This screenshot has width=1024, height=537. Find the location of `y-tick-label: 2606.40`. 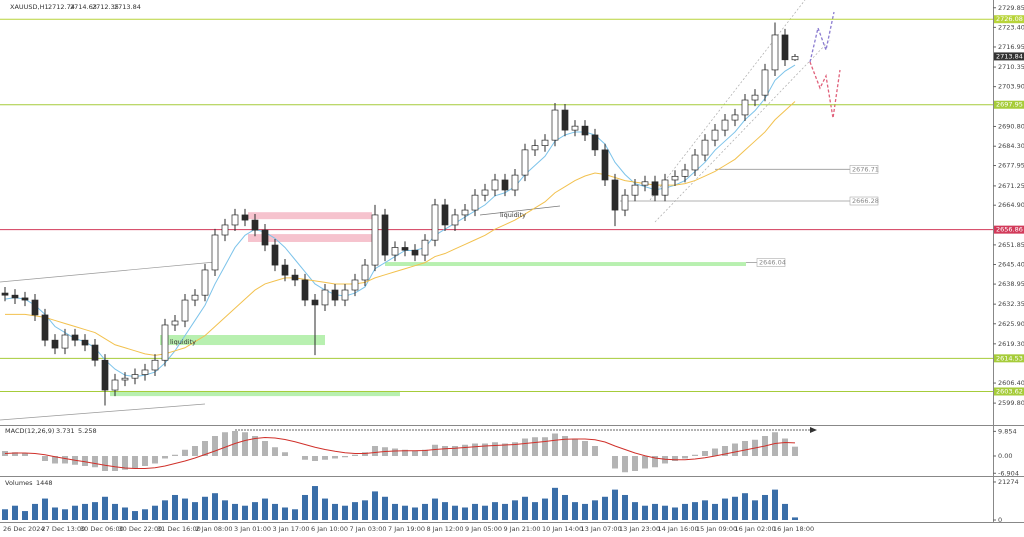

y-tick-label: 2606.40 is located at coordinates (1011, 383).